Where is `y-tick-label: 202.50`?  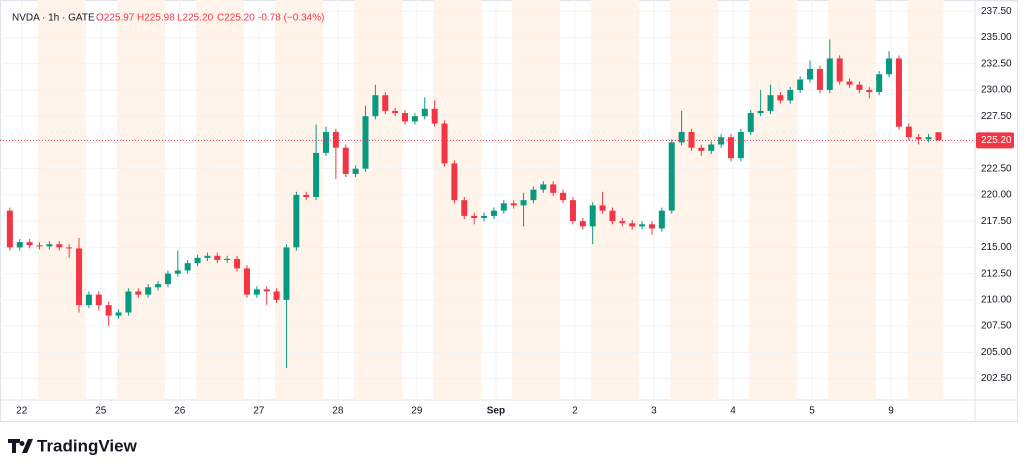
y-tick-label: 202.50 is located at coordinates (996, 378).